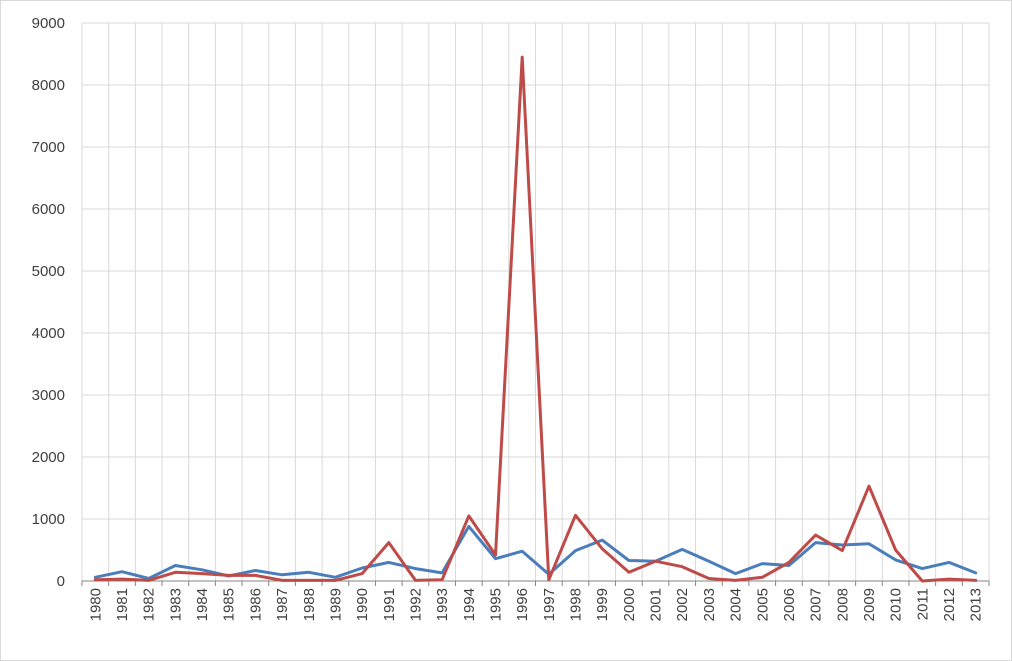  What do you see at coordinates (95, 604) in the screenshot?
I see `x-tick-label: 1980` at bounding box center [95, 604].